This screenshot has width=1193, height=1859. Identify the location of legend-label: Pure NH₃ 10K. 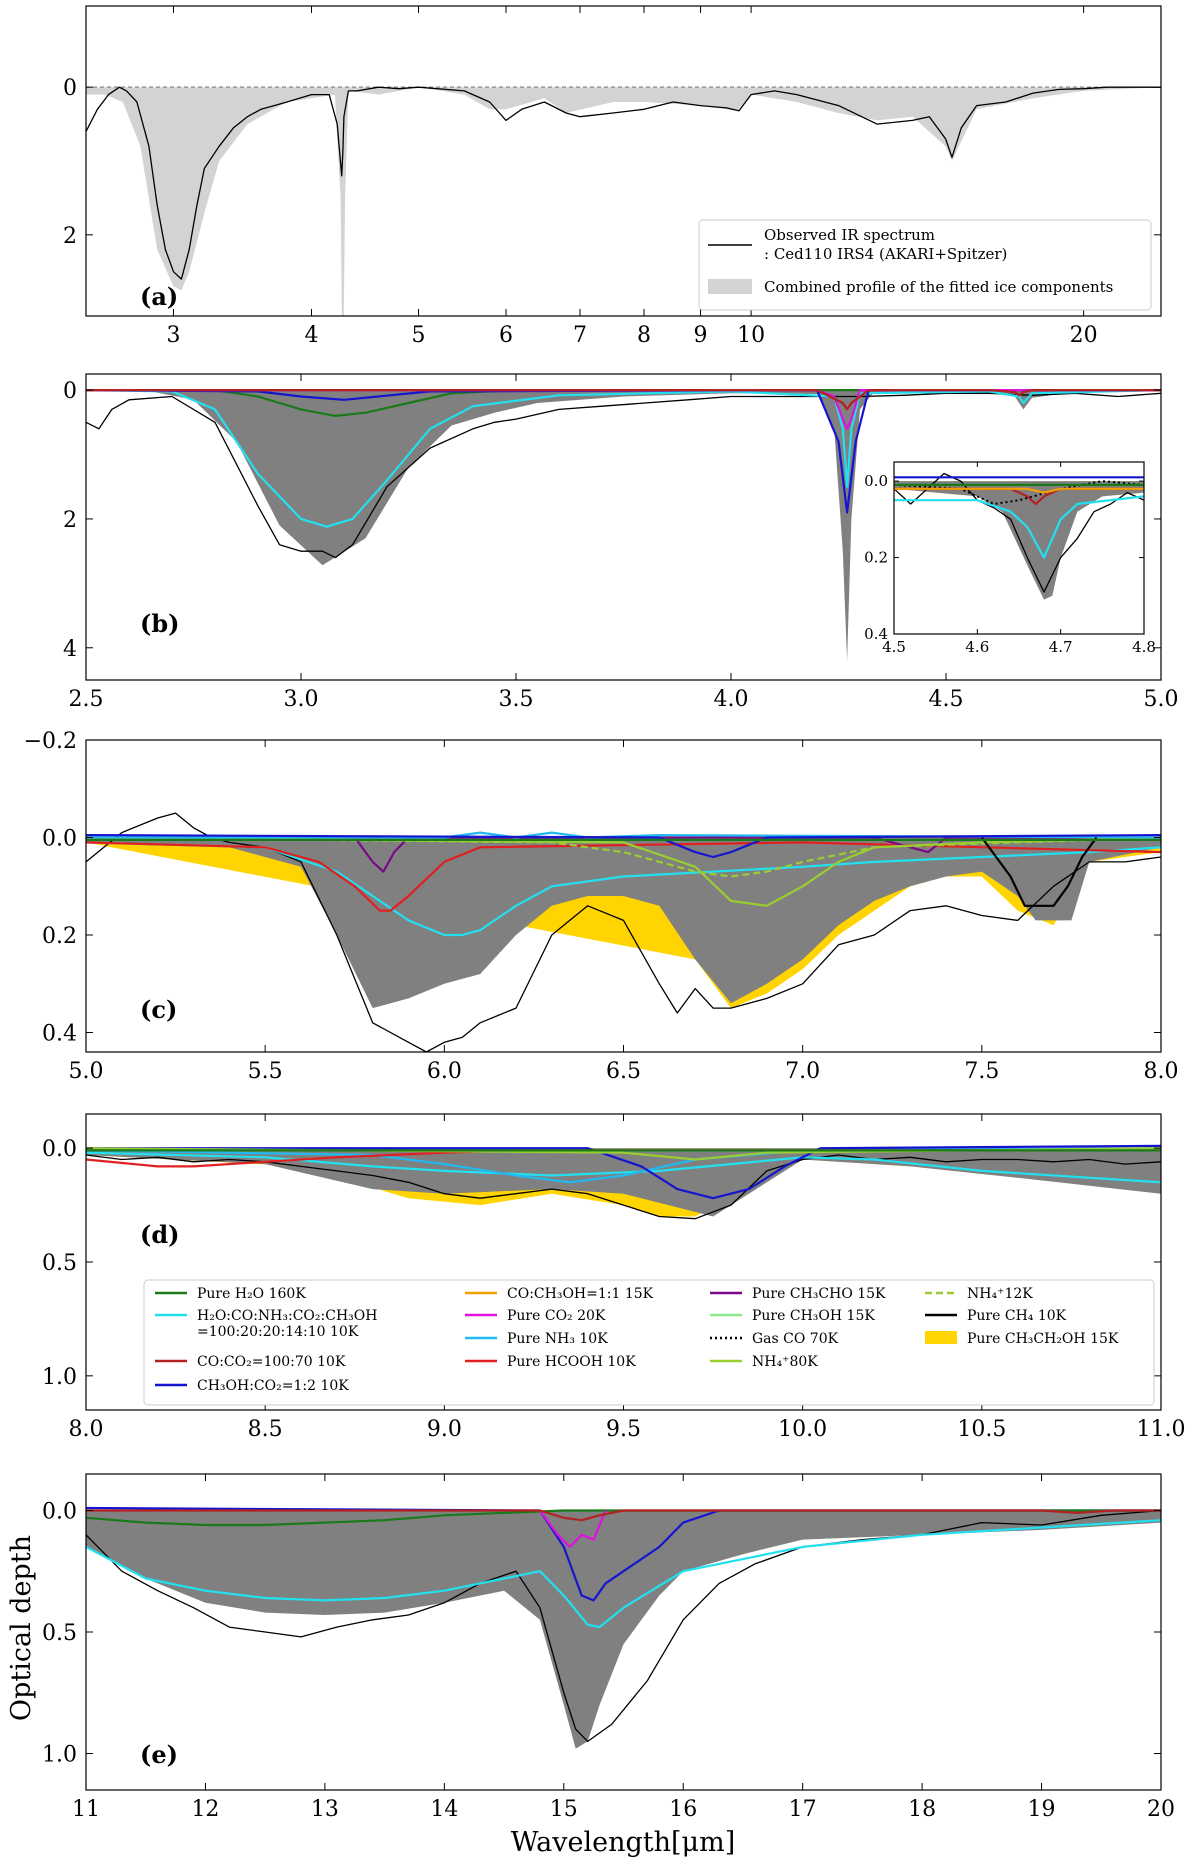
(557, 1339).